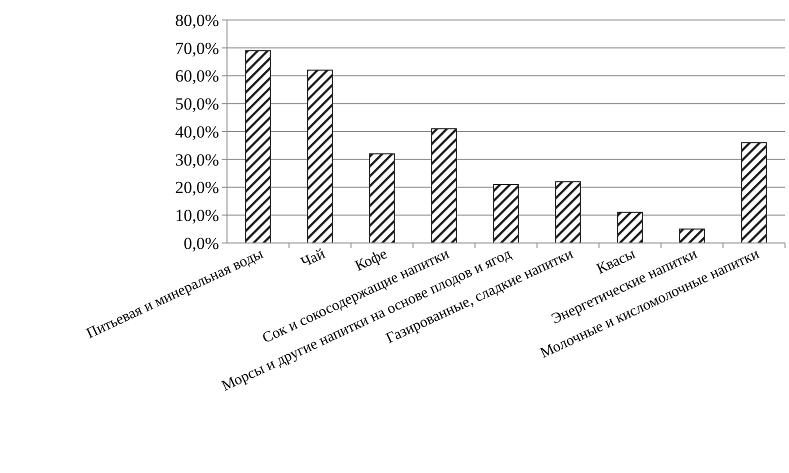 Image resolution: width=789 pixels, height=473 pixels. I want to click on y-tick-label: 30,0%, so click(197, 160).